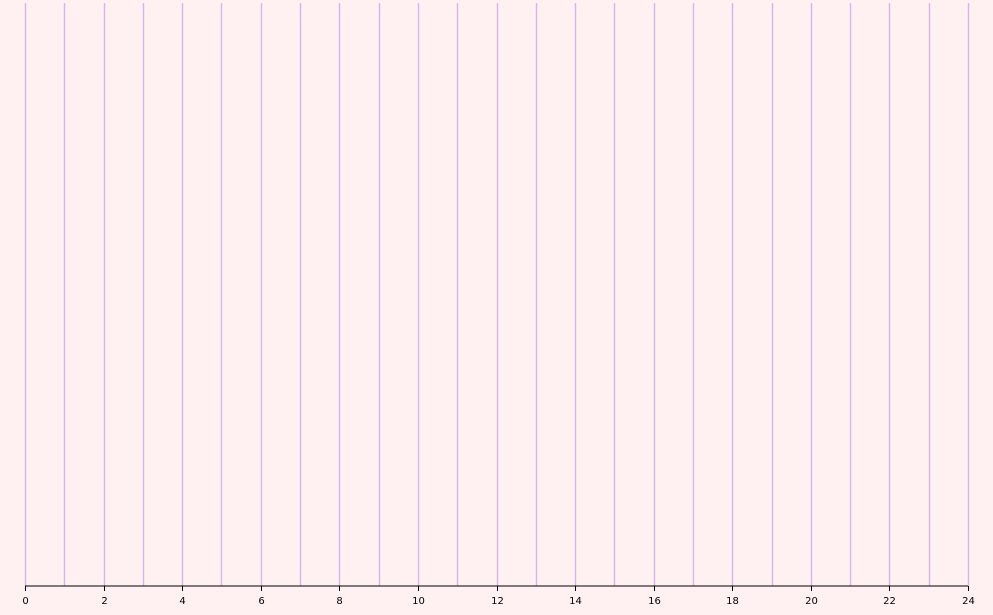  Describe the element at coordinates (575, 601) in the screenshot. I see `x-tick-label-14: 14` at that location.